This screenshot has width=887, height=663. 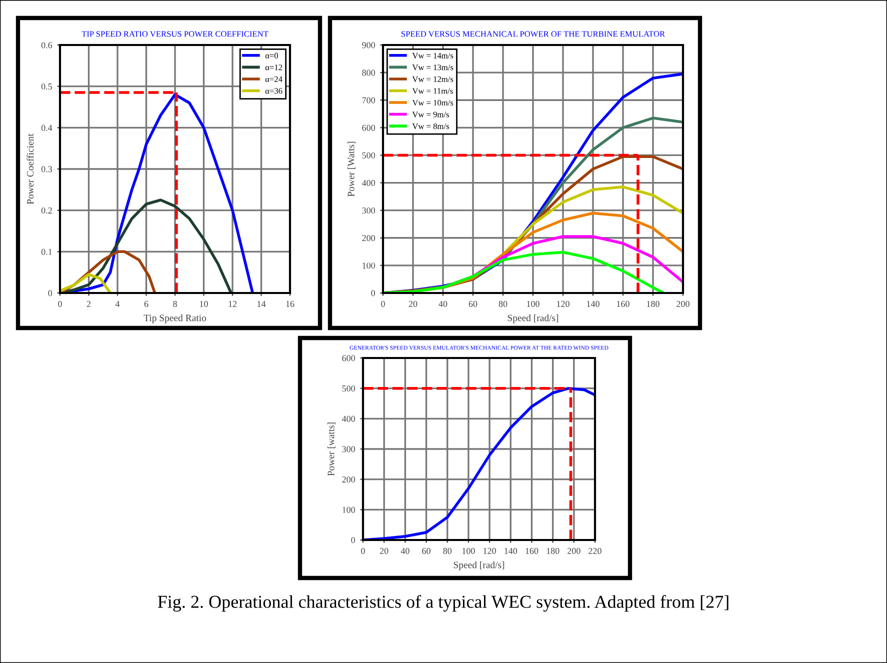 I want to click on y-tick-label: 0.2, so click(x=46, y=210).